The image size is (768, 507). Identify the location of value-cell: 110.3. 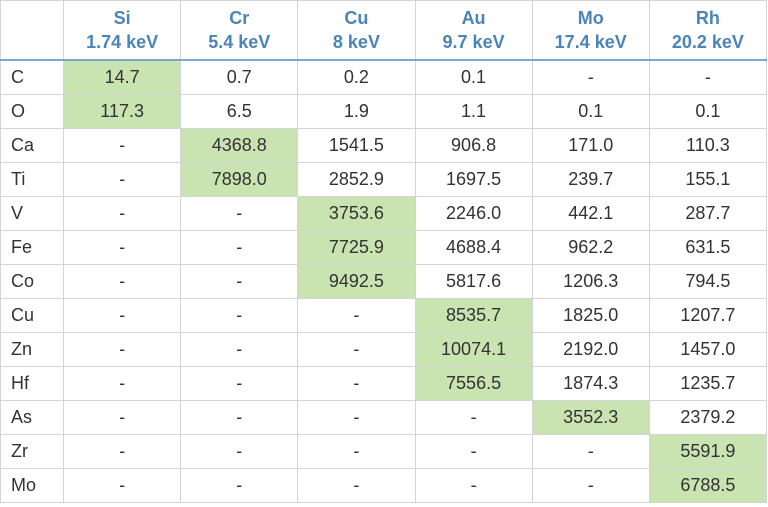
(708, 145).